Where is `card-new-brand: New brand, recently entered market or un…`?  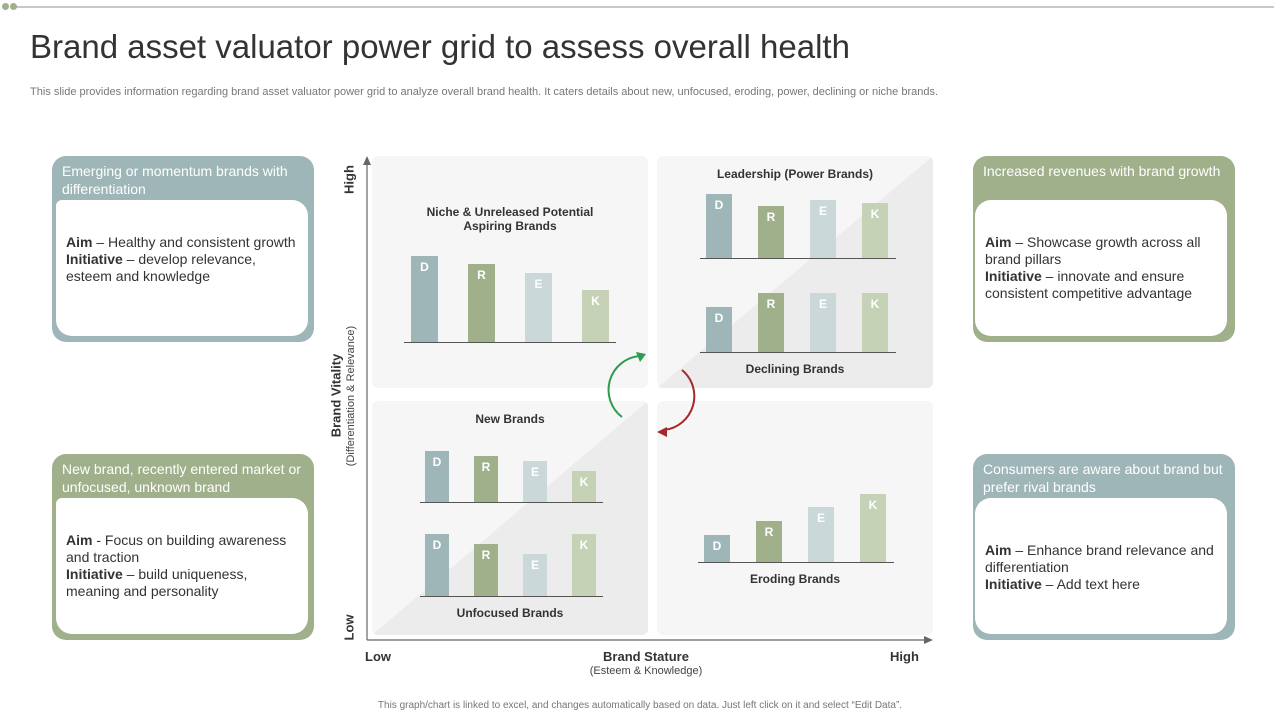 card-new-brand: New brand, recently entered market or un… is located at coordinates (183, 547).